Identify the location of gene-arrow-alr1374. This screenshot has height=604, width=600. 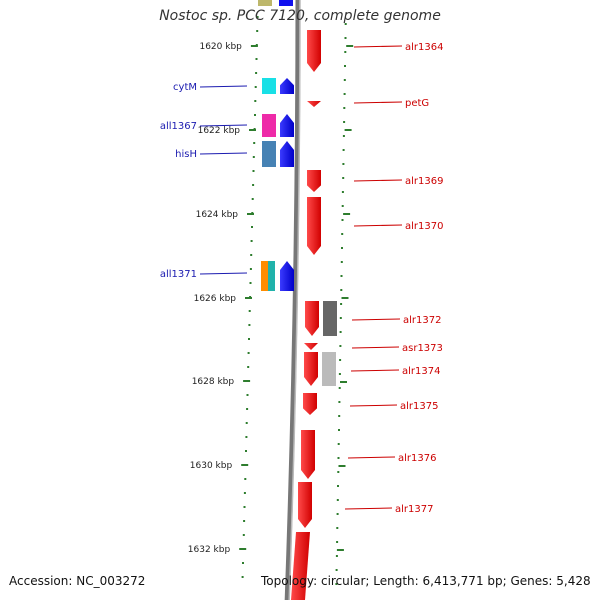
(311, 369).